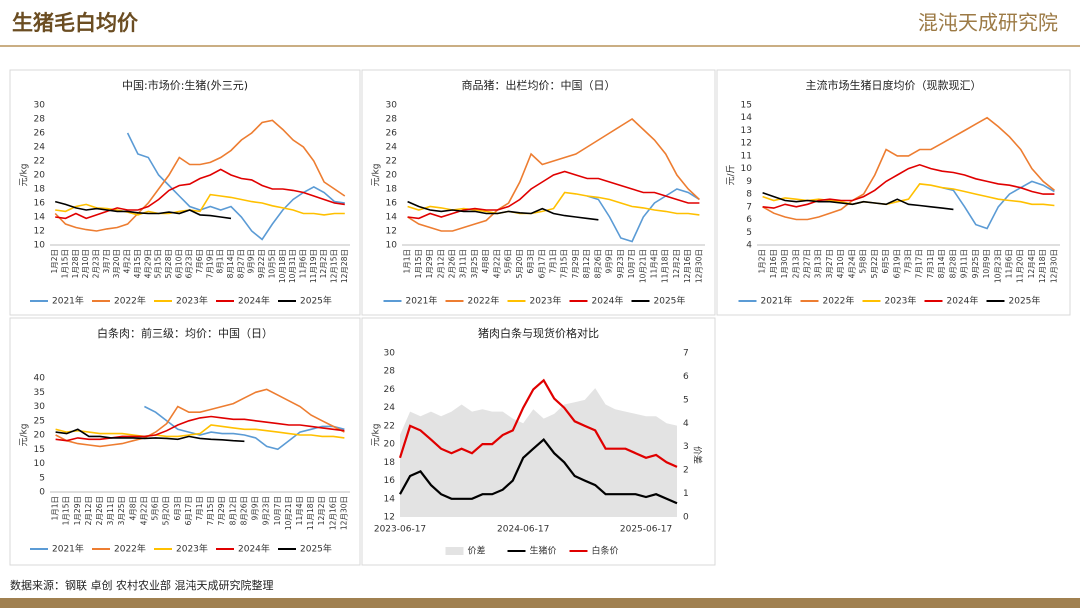 Image resolution: width=1080 pixels, height=612 pixels. Describe the element at coordinates (130, 301) in the screenshot. I see `legend-label: 2022年` at that location.